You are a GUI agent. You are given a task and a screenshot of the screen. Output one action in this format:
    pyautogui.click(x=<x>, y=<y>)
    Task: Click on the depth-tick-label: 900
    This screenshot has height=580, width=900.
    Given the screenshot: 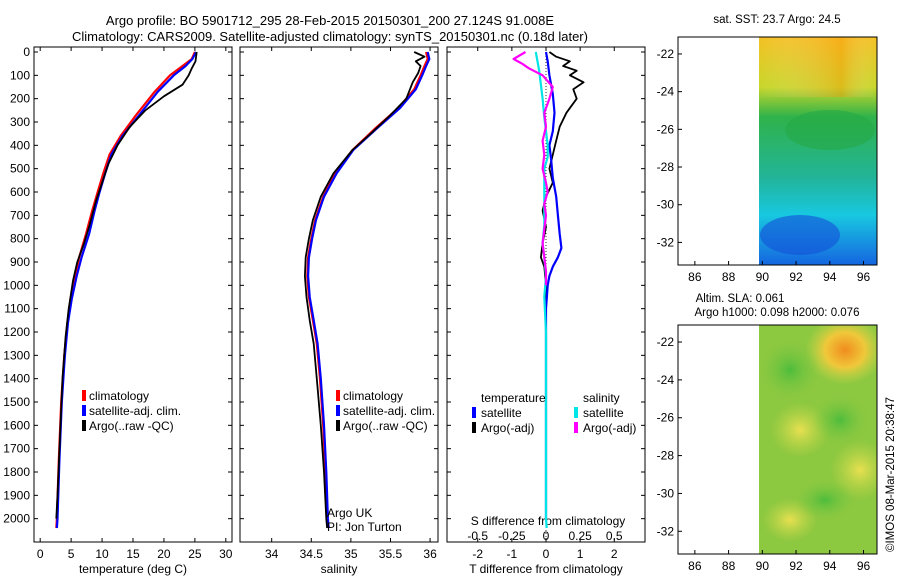 What is the action you would take?
    pyautogui.click(x=20, y=262)
    